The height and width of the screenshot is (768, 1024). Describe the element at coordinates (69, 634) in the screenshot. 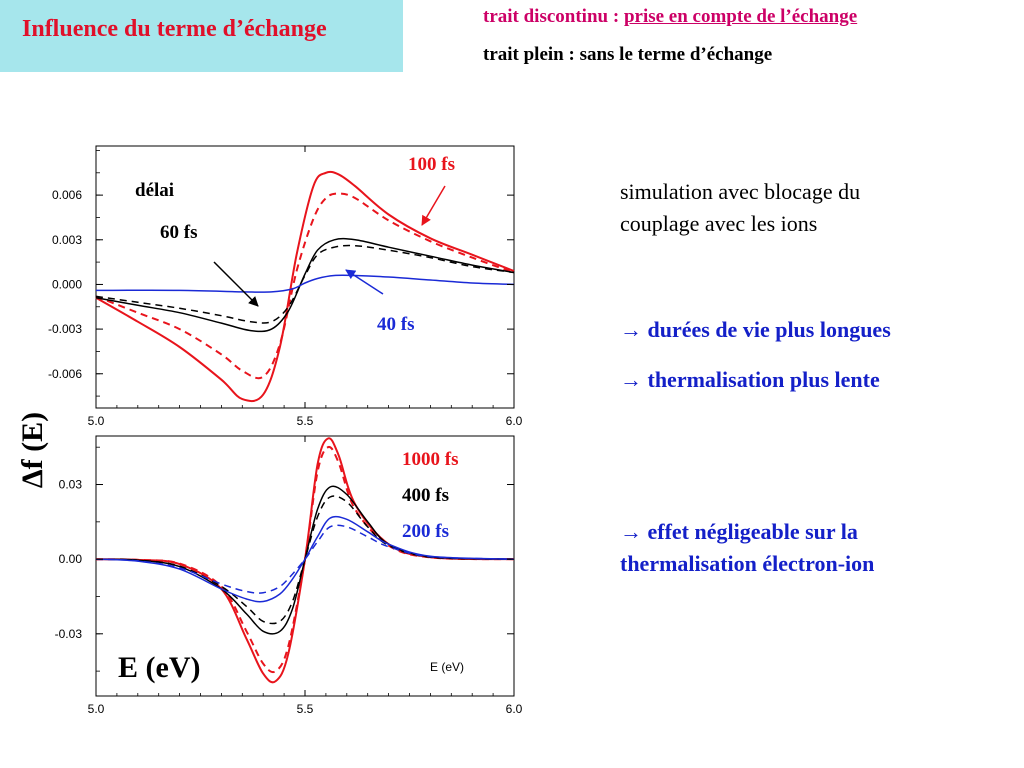

I see `y-tick-label: -0.03` at that location.